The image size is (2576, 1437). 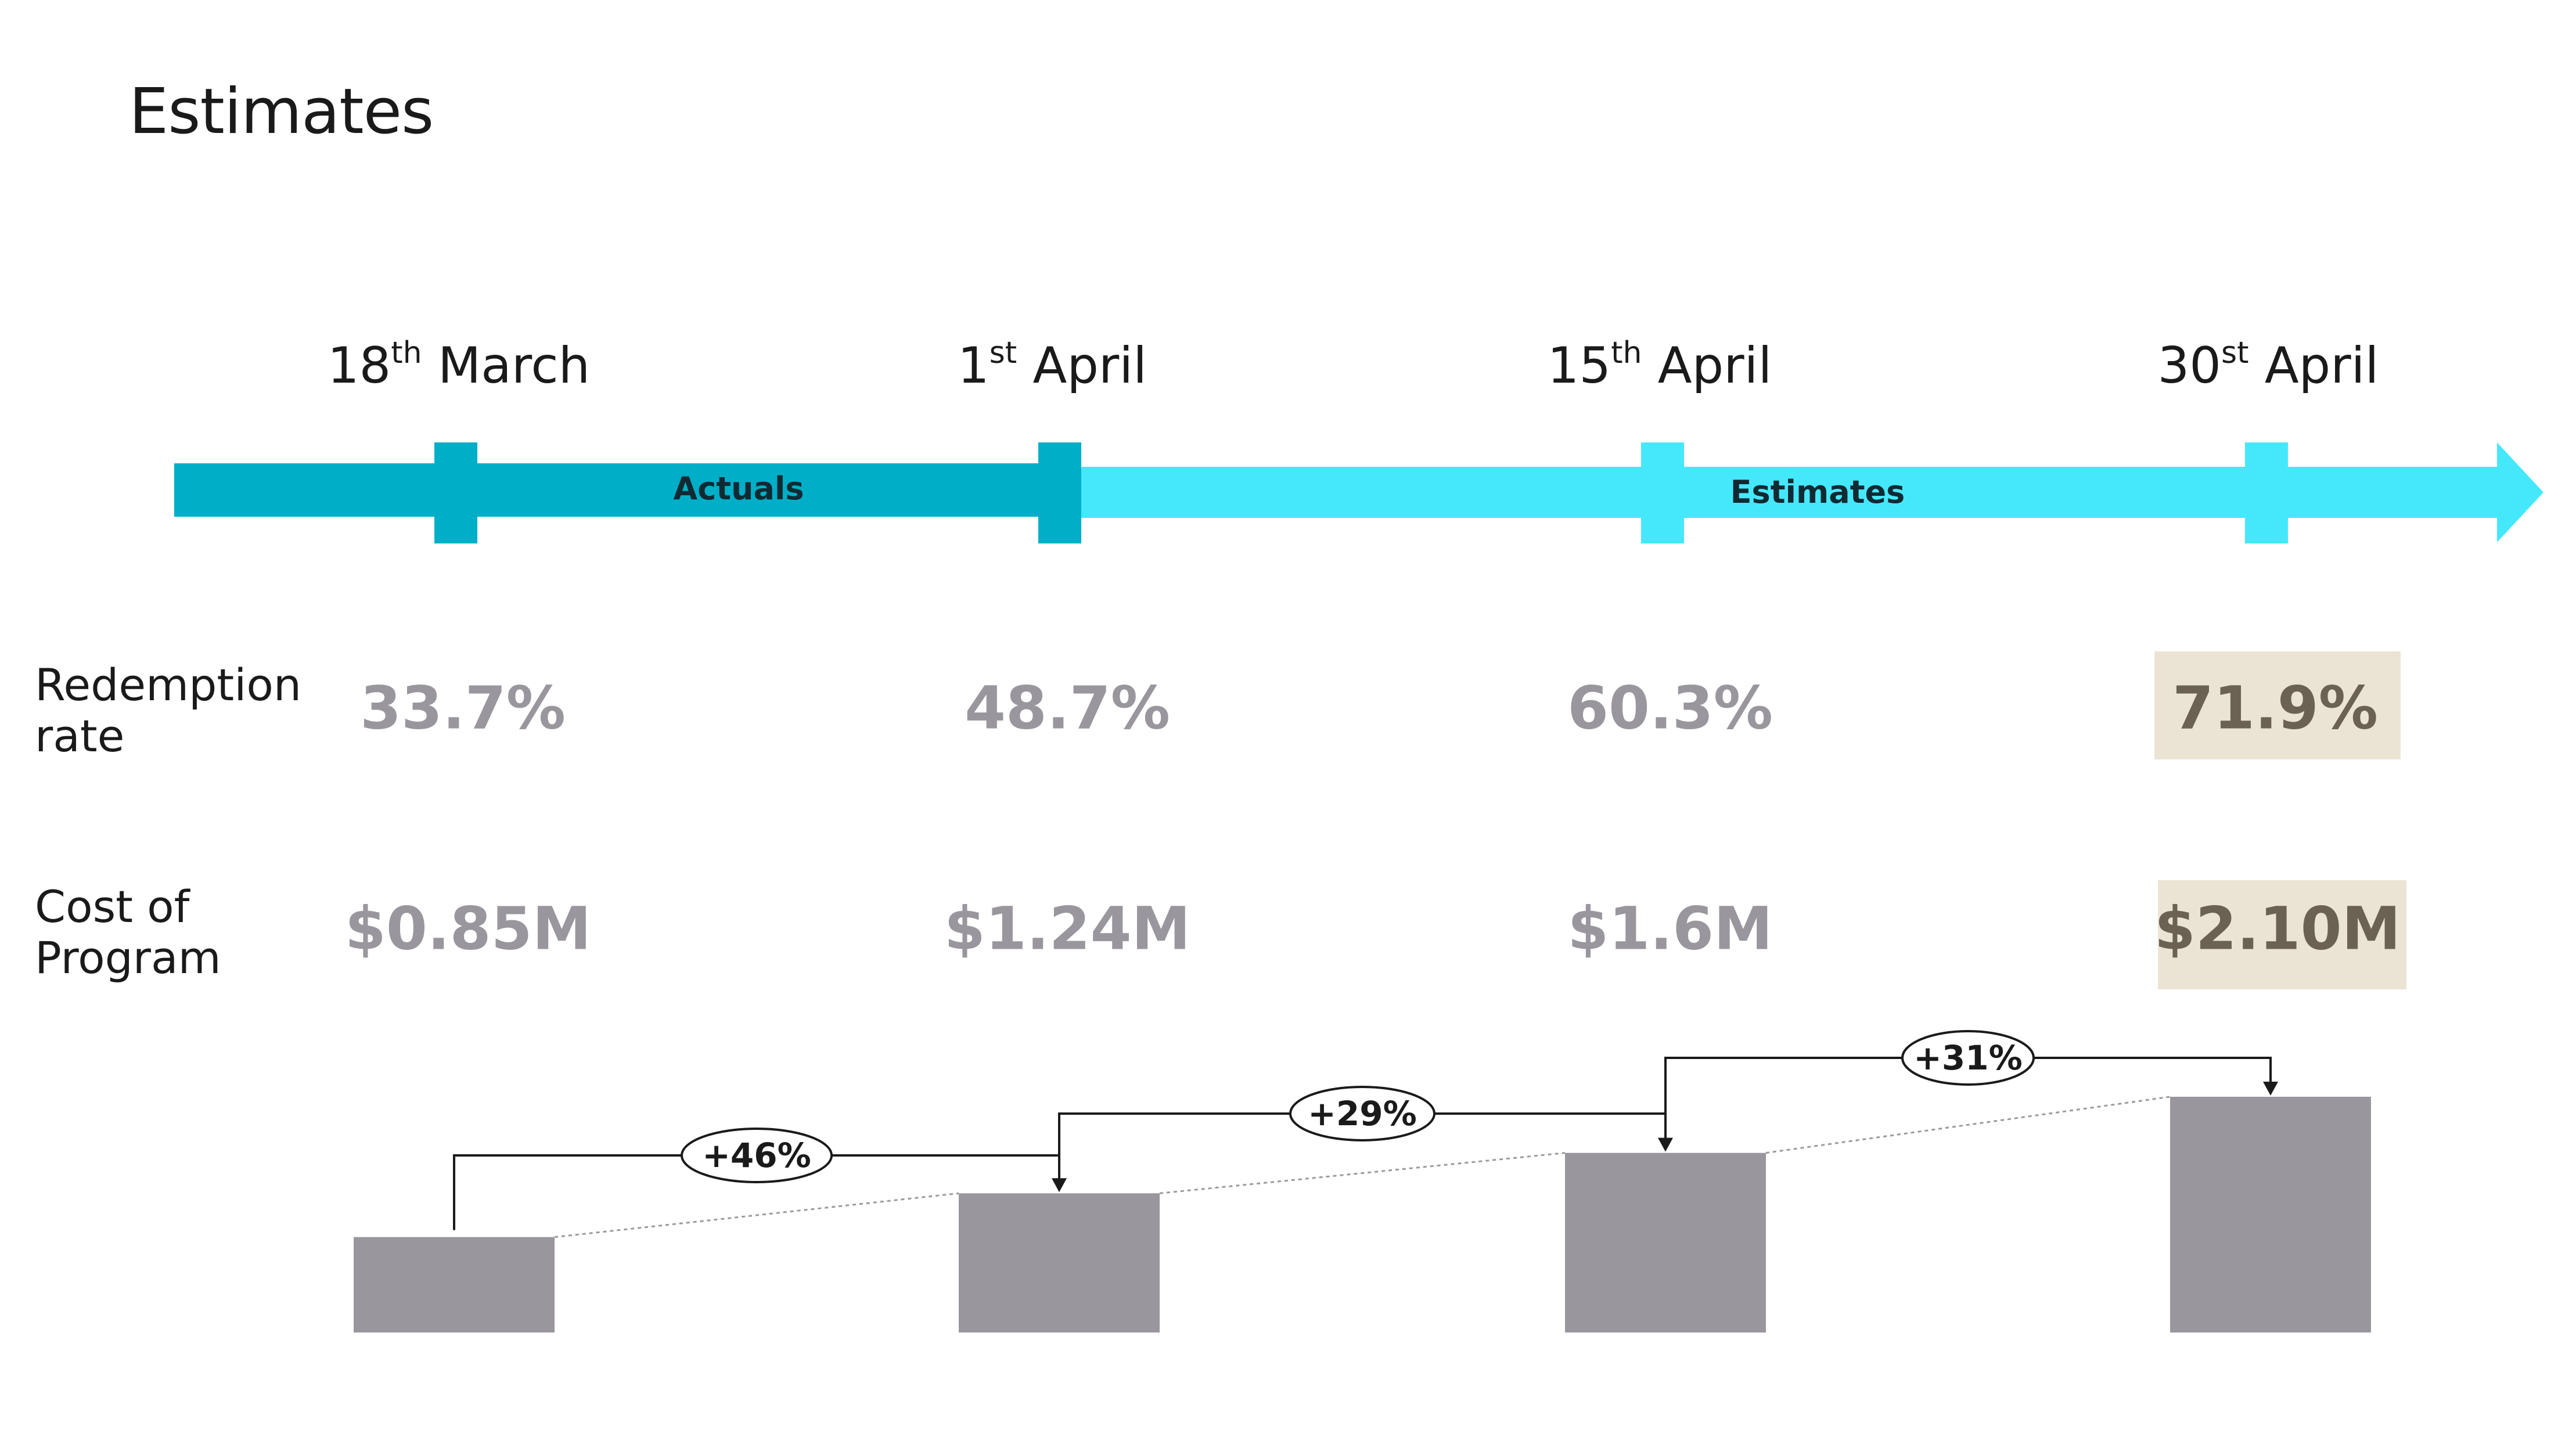 I want to click on arrow-head-icon, so click(x=2520, y=492).